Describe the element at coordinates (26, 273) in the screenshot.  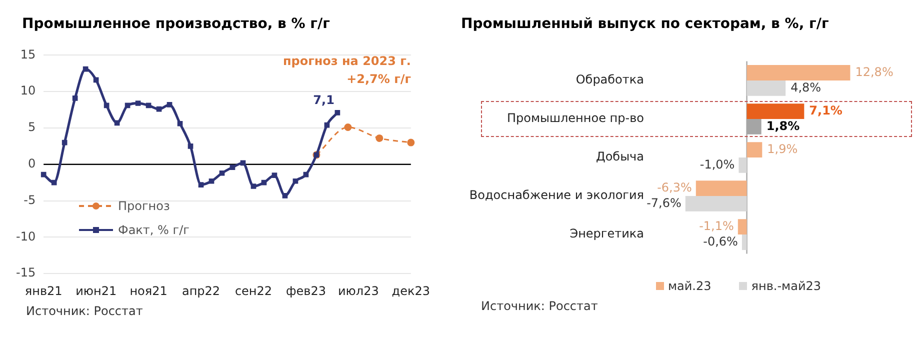
I see `y-tick-label: -15` at that location.